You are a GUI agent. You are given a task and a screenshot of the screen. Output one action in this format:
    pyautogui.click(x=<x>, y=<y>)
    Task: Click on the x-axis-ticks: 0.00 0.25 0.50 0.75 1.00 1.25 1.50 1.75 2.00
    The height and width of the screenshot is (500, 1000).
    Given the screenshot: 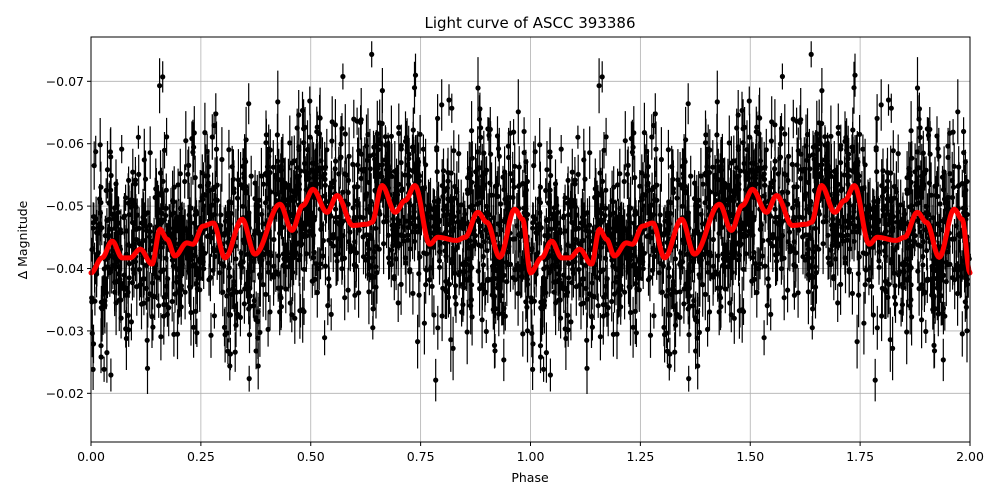 What is the action you would take?
    pyautogui.click(x=530, y=453)
    